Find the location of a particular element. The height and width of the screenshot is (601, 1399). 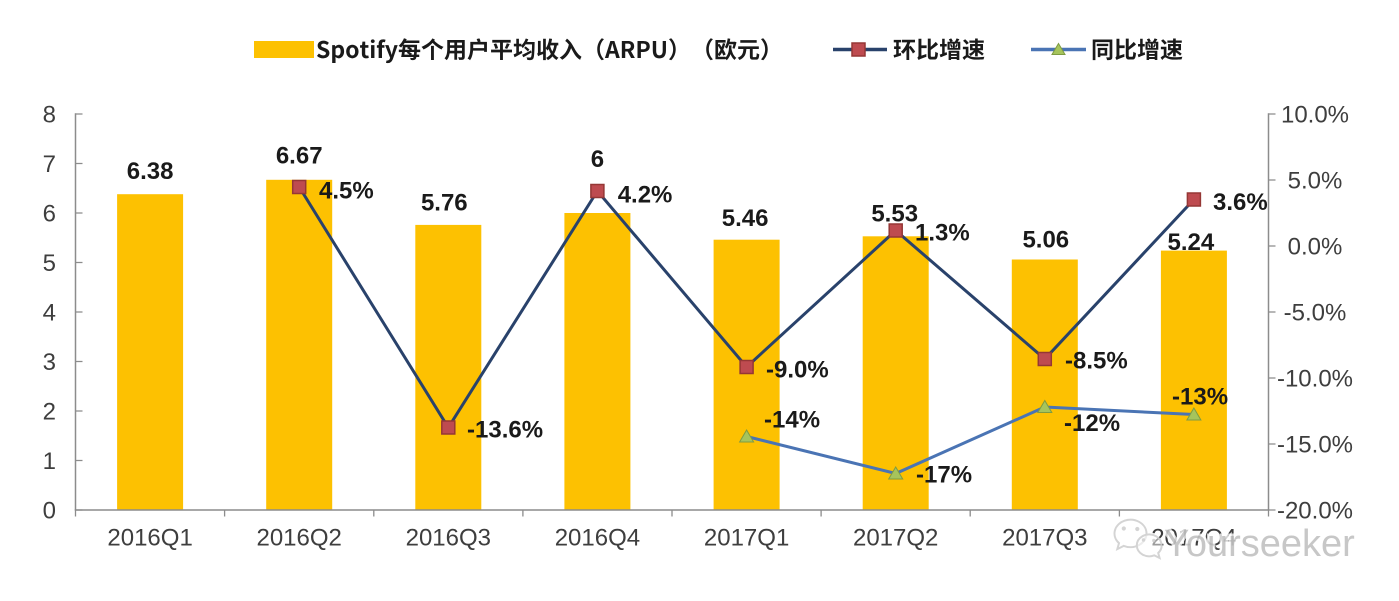

svg-text: Yourseeker is located at coordinates (1259, 544).